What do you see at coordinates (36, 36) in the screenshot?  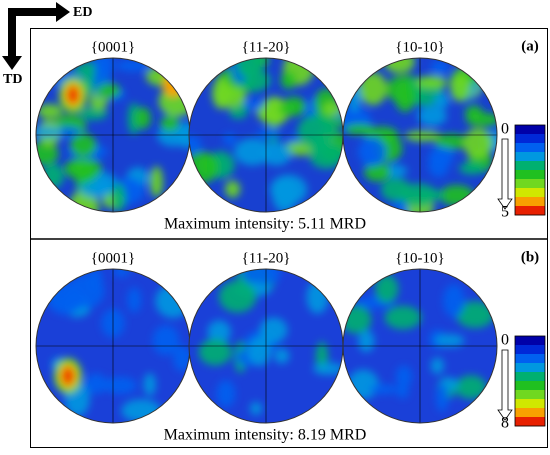 I see `orientation-arrows` at bounding box center [36, 36].